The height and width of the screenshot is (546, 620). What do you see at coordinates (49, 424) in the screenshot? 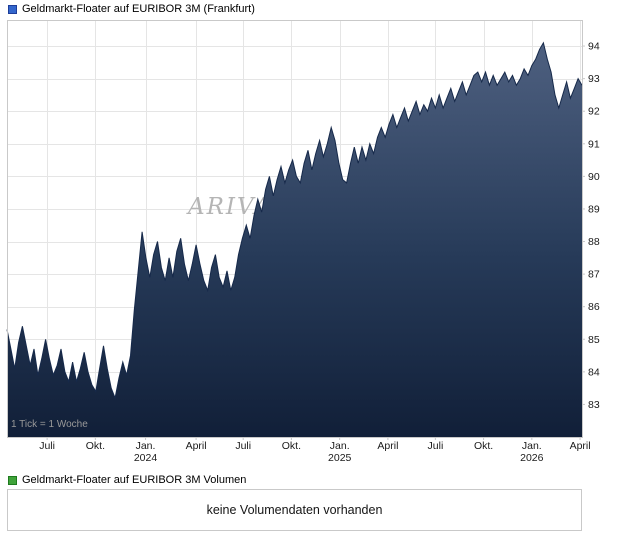
I see `tick-interval-note: 1 Tick = 1 Woche` at bounding box center [49, 424].